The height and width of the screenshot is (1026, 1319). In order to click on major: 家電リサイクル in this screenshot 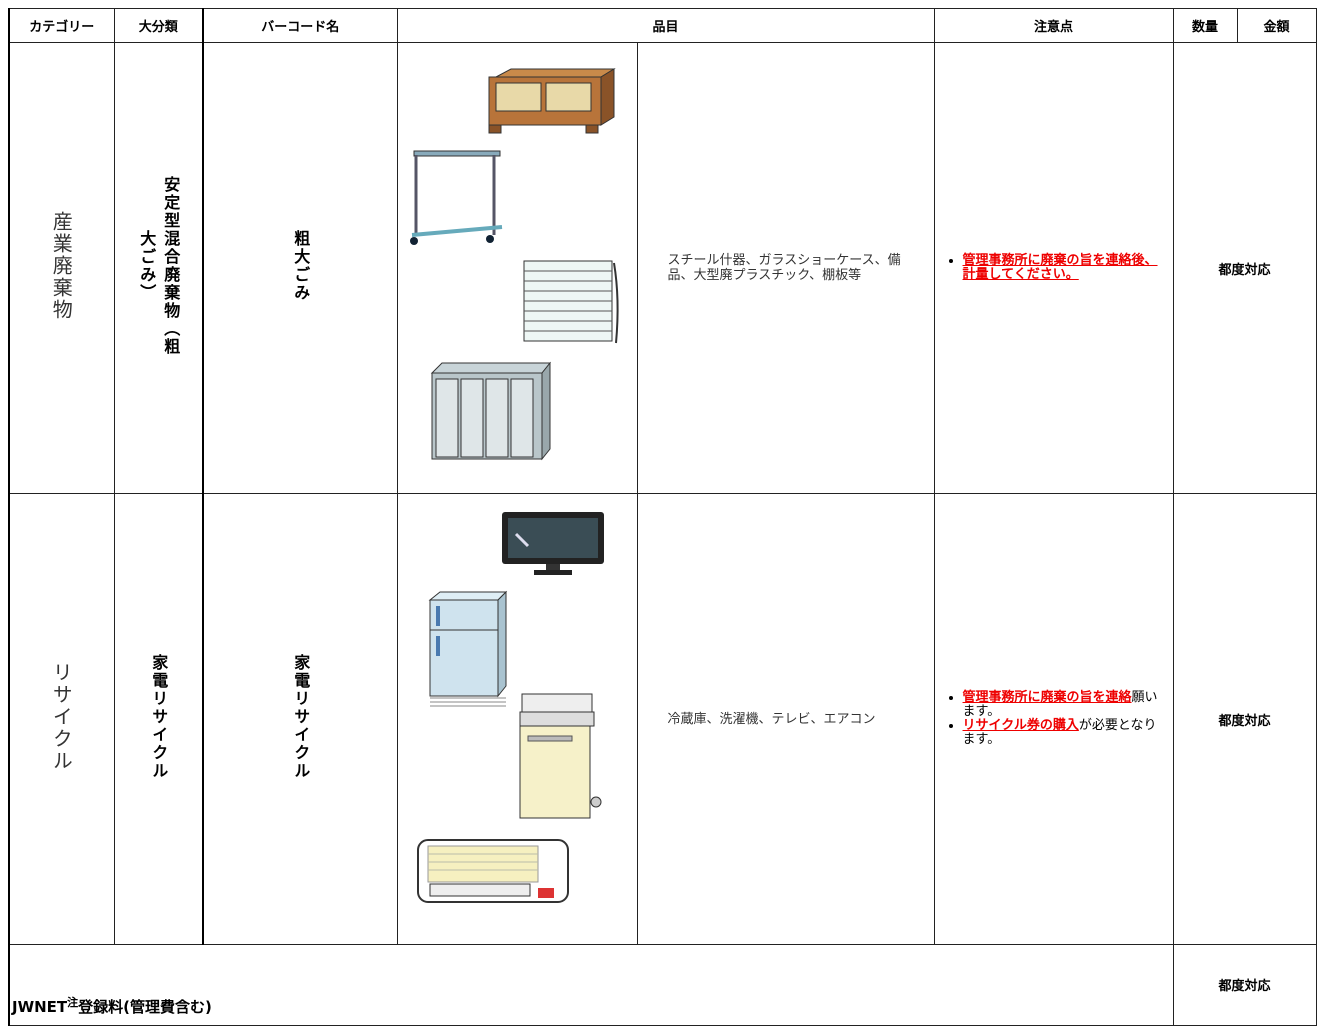, I will do `click(159, 717)`.